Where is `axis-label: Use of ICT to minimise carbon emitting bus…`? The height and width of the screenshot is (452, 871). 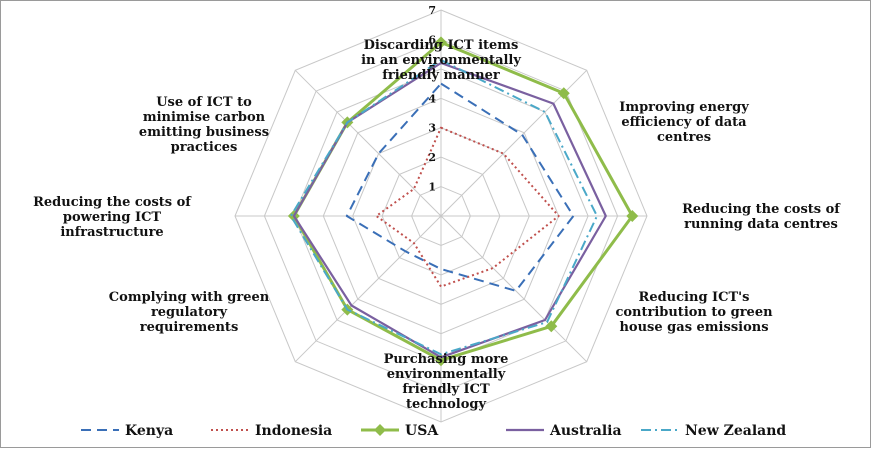
axis-label: Use of ICT to minimise carbon emitting bus… is located at coordinates (204, 125).